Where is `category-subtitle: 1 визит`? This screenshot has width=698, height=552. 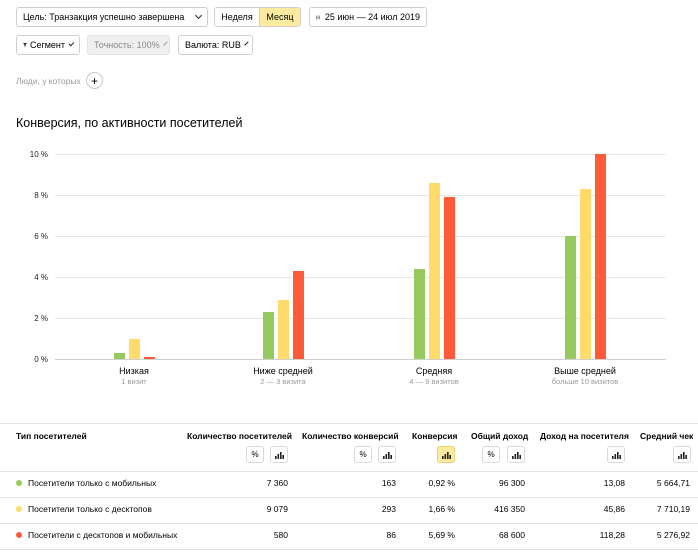
category-subtitle: 1 визит is located at coordinates (134, 381).